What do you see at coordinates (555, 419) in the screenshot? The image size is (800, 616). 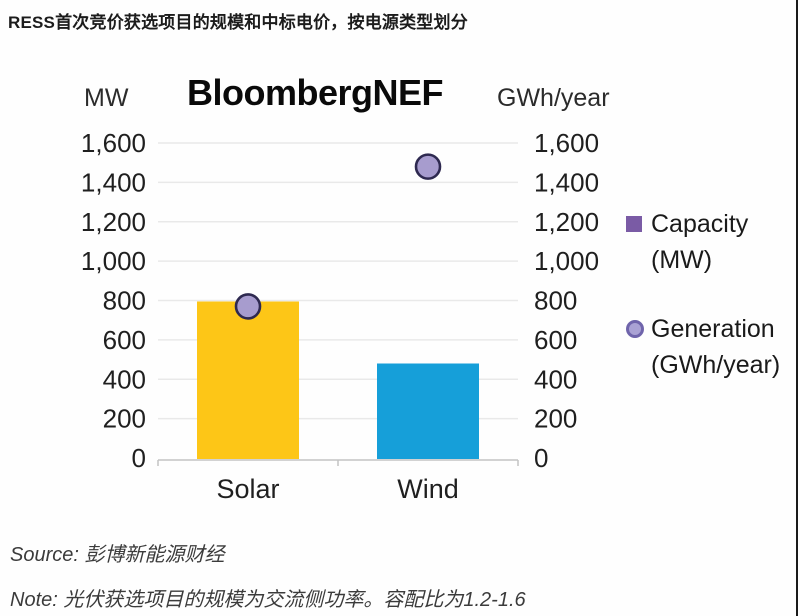 I see `y-axis-tick-label-right: 200` at bounding box center [555, 419].